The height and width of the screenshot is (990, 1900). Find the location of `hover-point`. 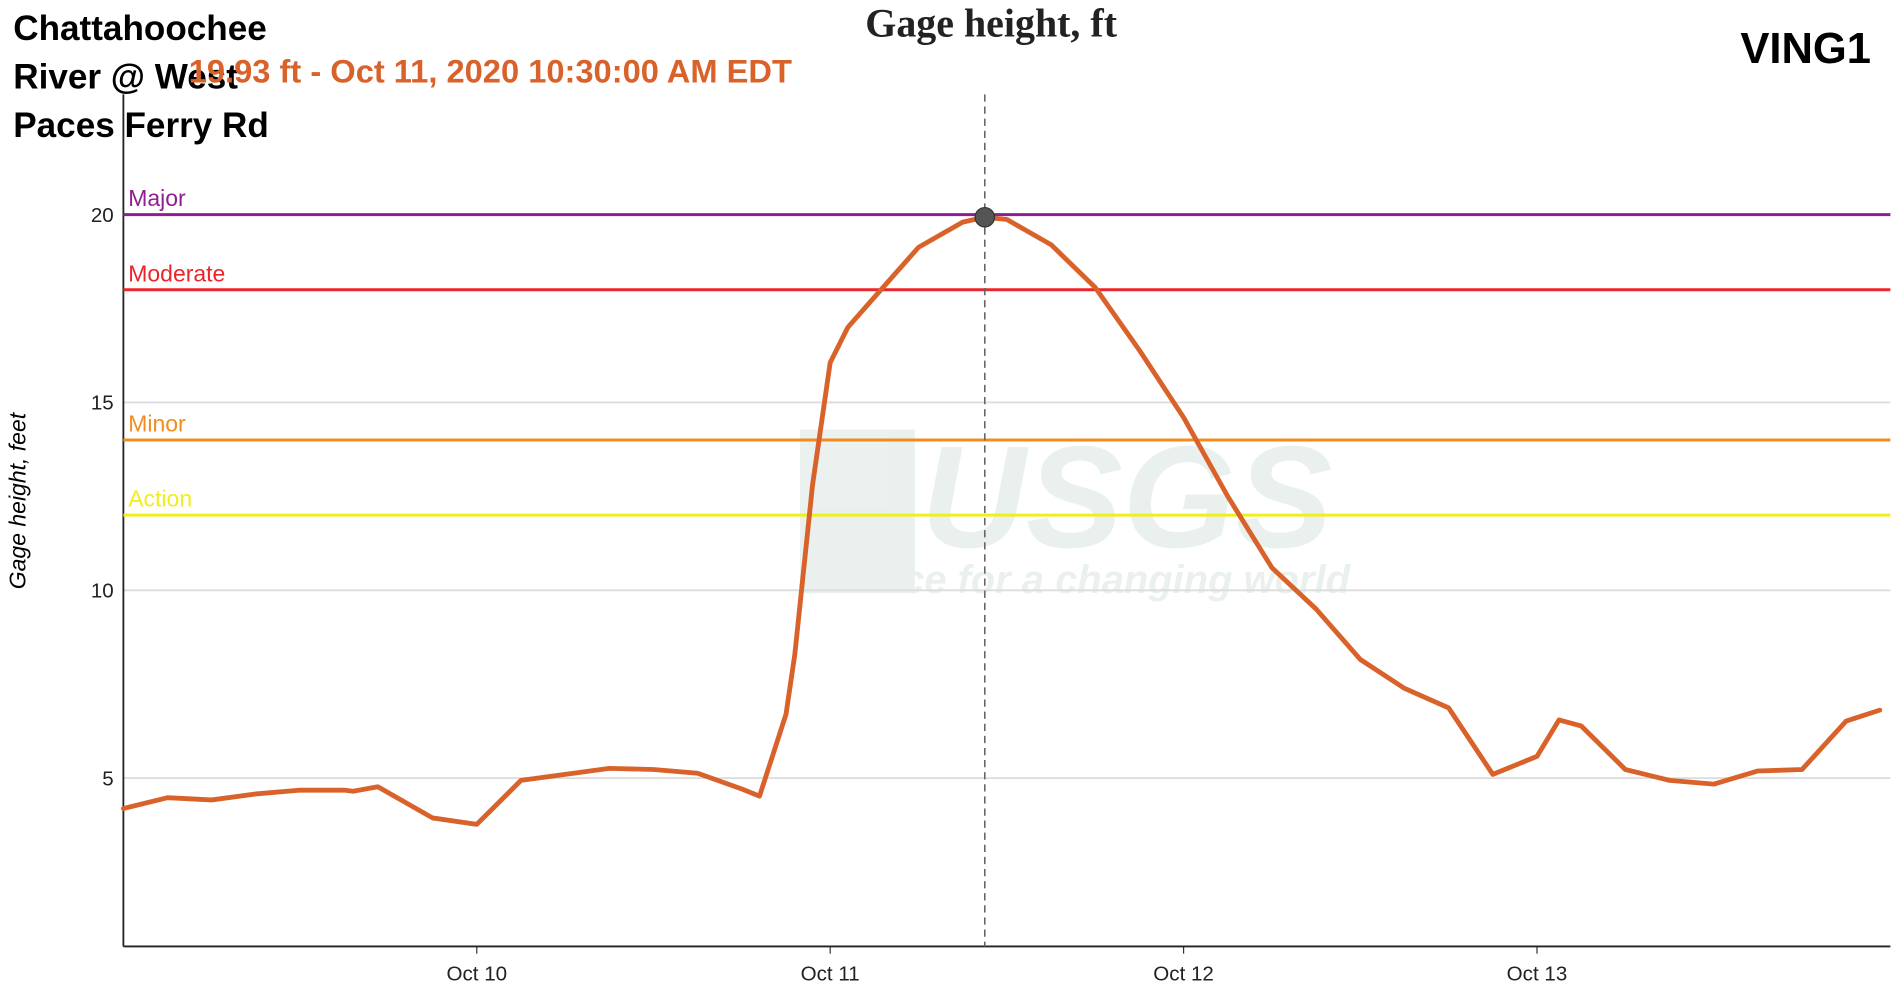

hover-point is located at coordinates (985, 217).